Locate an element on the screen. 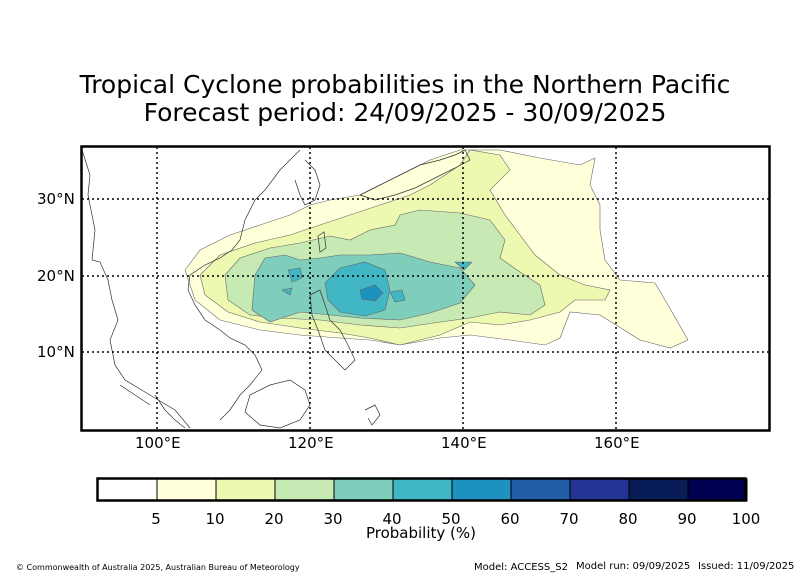  colorbar-tick: 60 is located at coordinates (510, 519).